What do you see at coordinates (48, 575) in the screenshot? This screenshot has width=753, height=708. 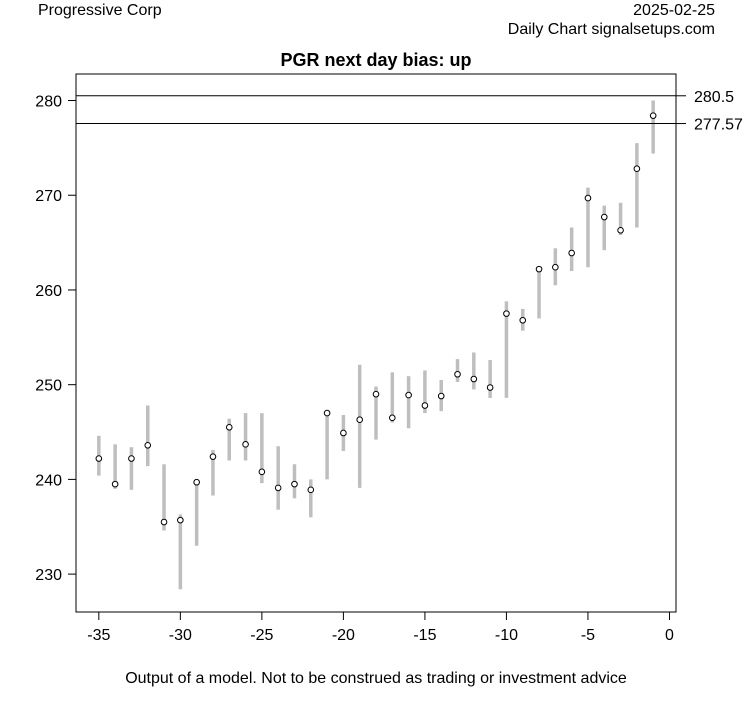 I see `y-tick-label: 230` at bounding box center [48, 575].